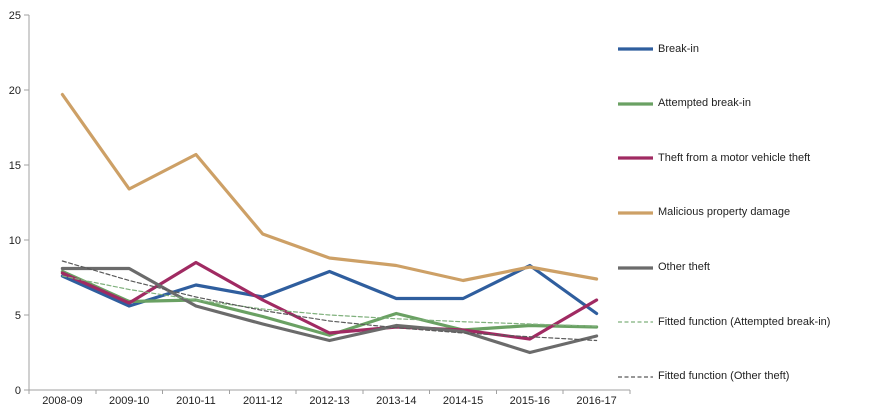  I want to click on legend-label: Break-in, so click(678, 48).